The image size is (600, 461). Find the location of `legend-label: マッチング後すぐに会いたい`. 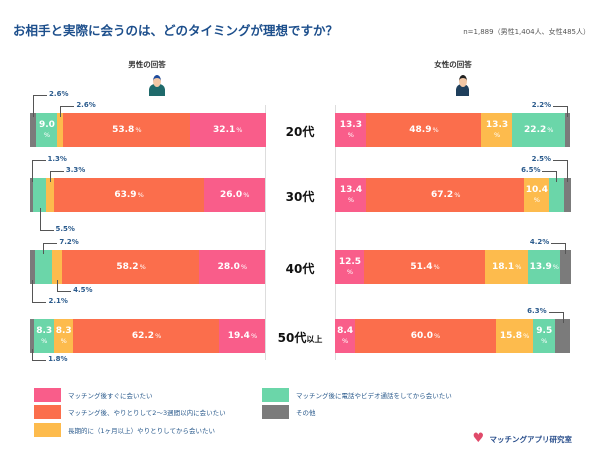

legend-label: マッチング後すぐに会いたい is located at coordinates (110, 396).